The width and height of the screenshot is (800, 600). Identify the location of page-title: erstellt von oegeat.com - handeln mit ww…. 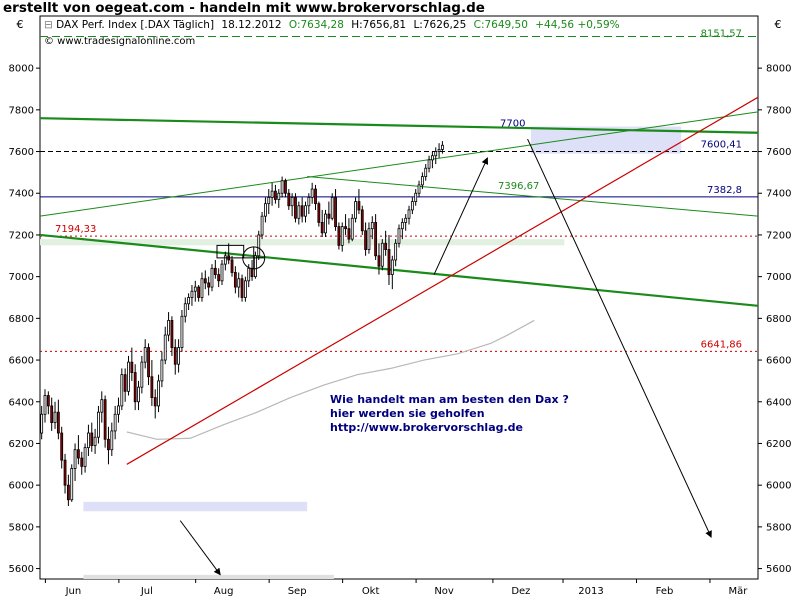
(244, 8).